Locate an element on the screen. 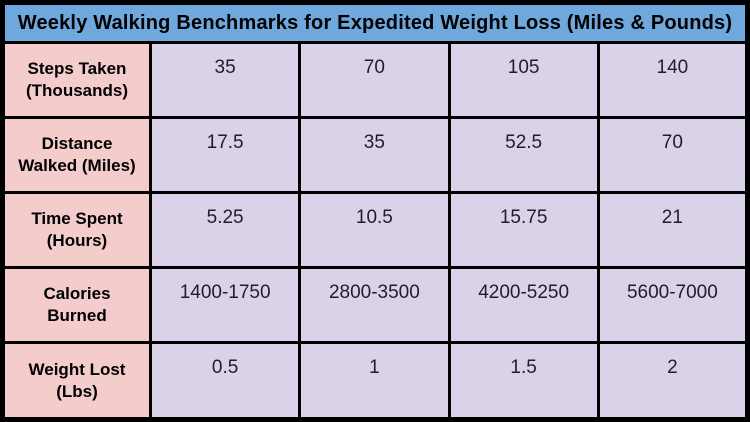 Image resolution: width=750 pixels, height=422 pixels. data-cell: 5.25 is located at coordinates (225, 230).